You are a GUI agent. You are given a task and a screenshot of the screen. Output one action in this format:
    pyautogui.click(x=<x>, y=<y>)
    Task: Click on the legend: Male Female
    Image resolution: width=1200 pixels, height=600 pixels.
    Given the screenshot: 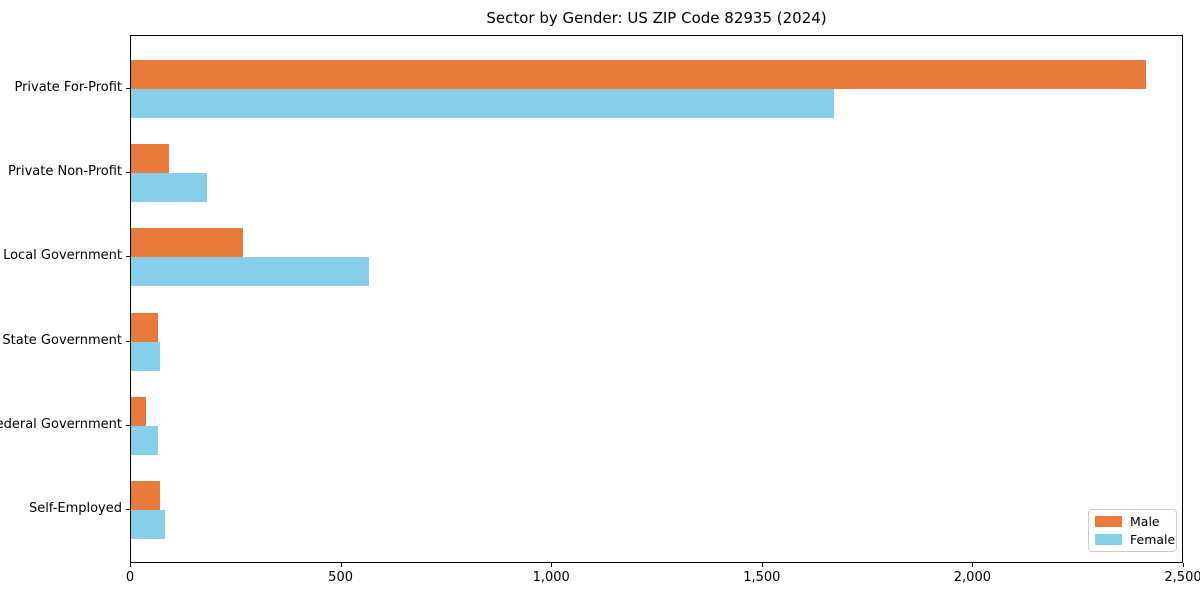 What is the action you would take?
    pyautogui.click(x=1132, y=530)
    